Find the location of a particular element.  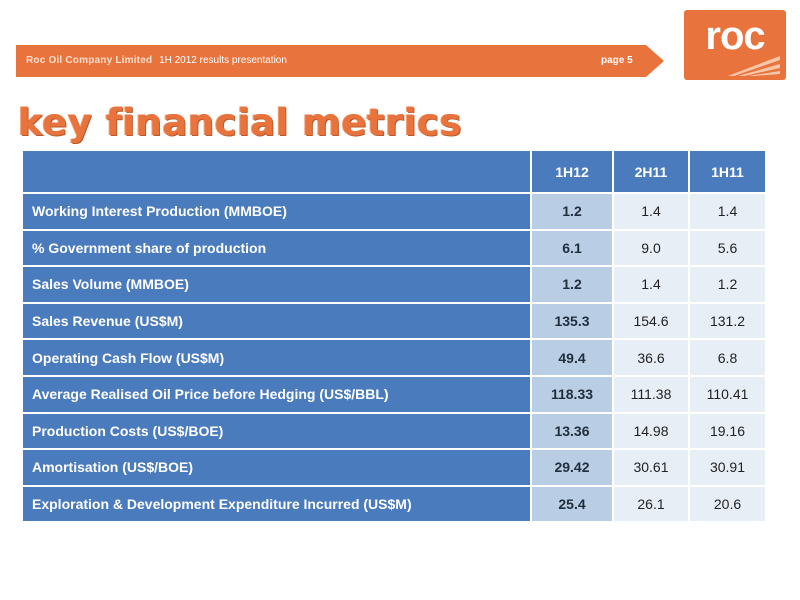

value-2h11: 154.6 is located at coordinates (651, 321).